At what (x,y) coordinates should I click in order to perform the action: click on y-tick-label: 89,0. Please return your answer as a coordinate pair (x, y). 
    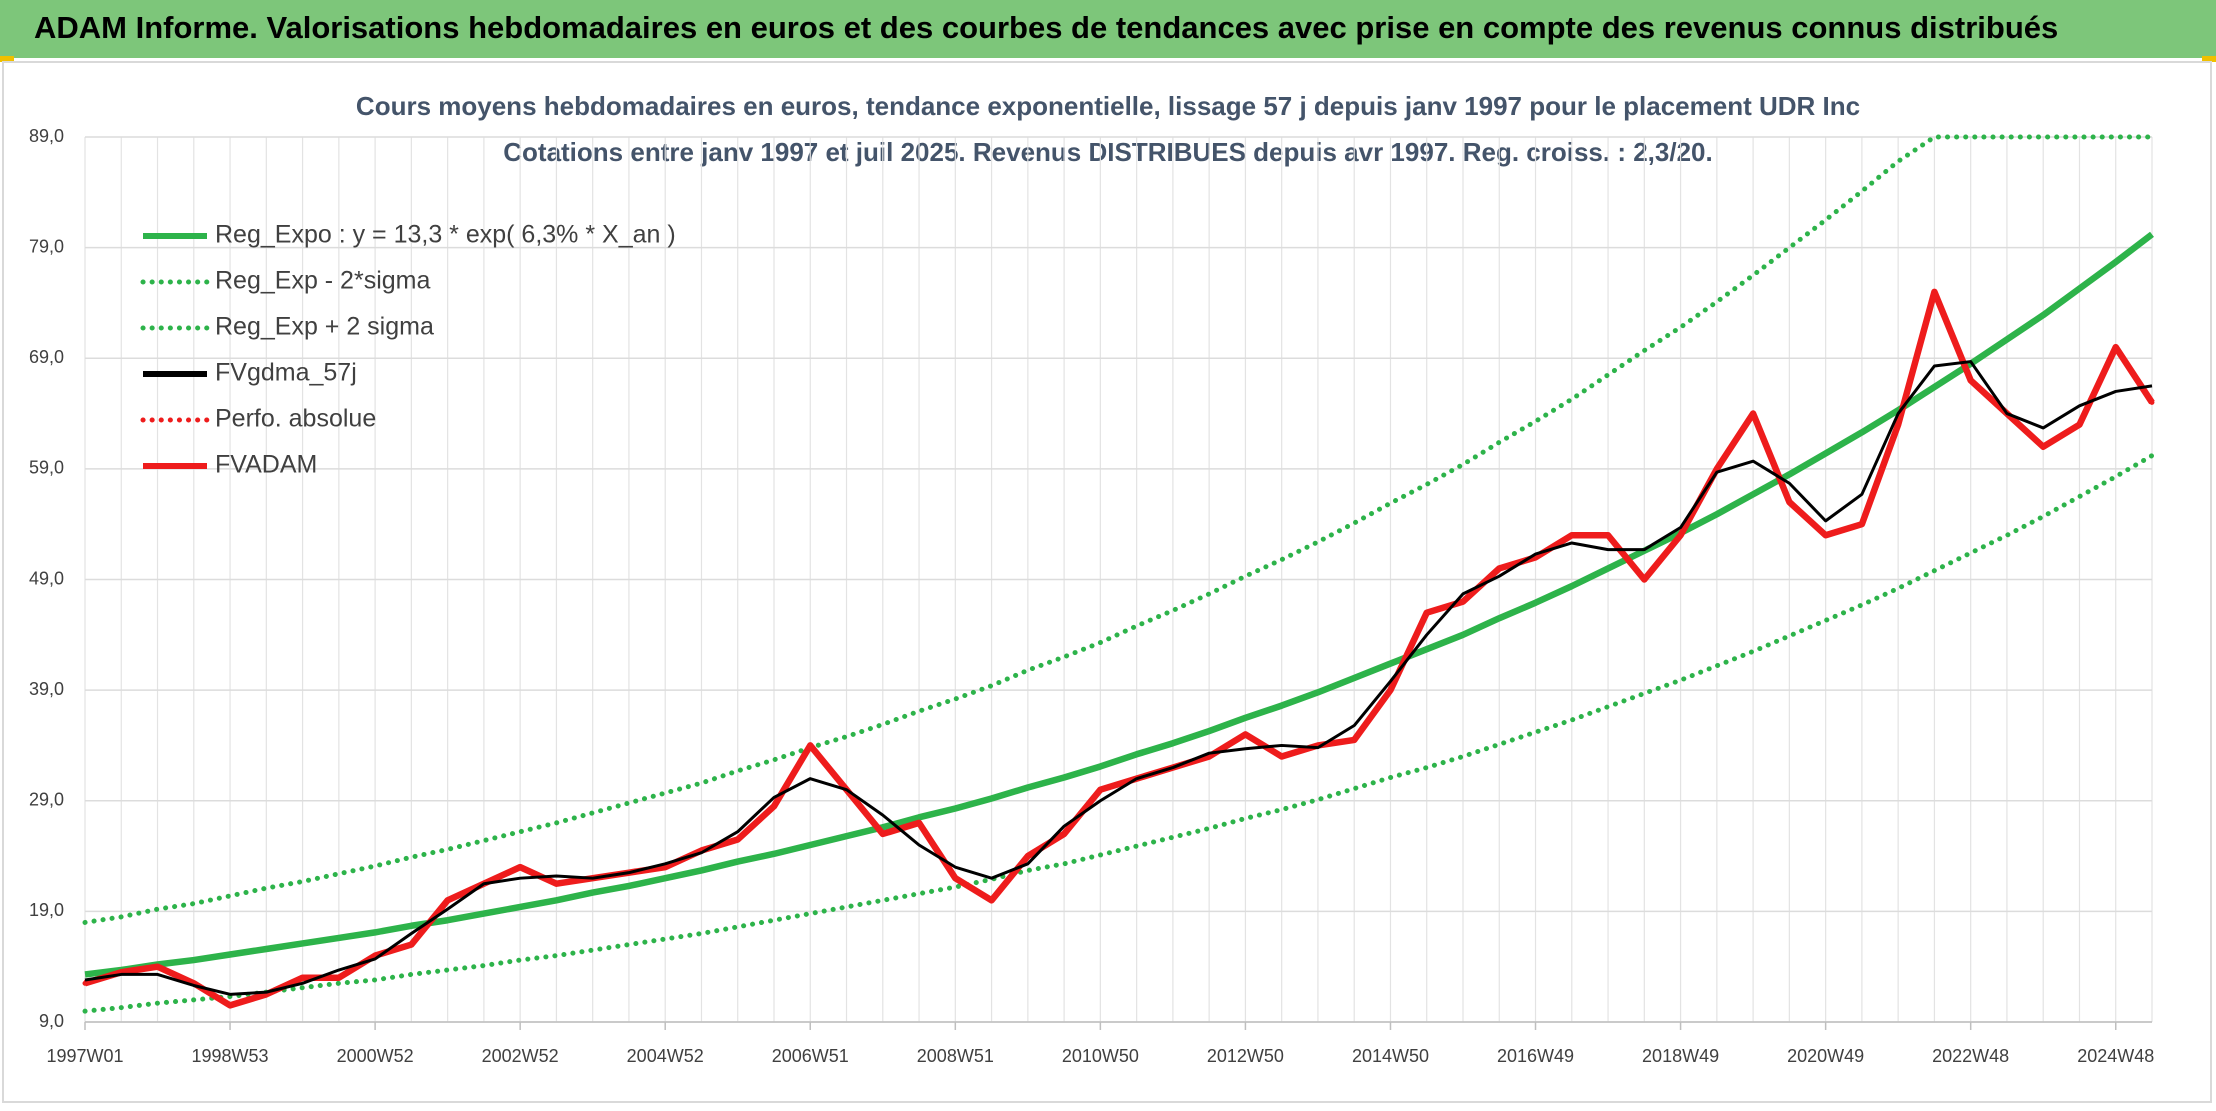
    Looking at the image, I should click on (46, 136).